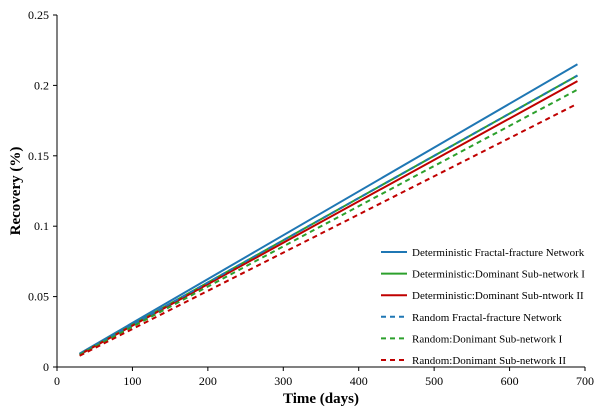 This screenshot has height=416, width=600. What do you see at coordinates (38, 156) in the screenshot?
I see `y-tick-label: 0.15` at bounding box center [38, 156].